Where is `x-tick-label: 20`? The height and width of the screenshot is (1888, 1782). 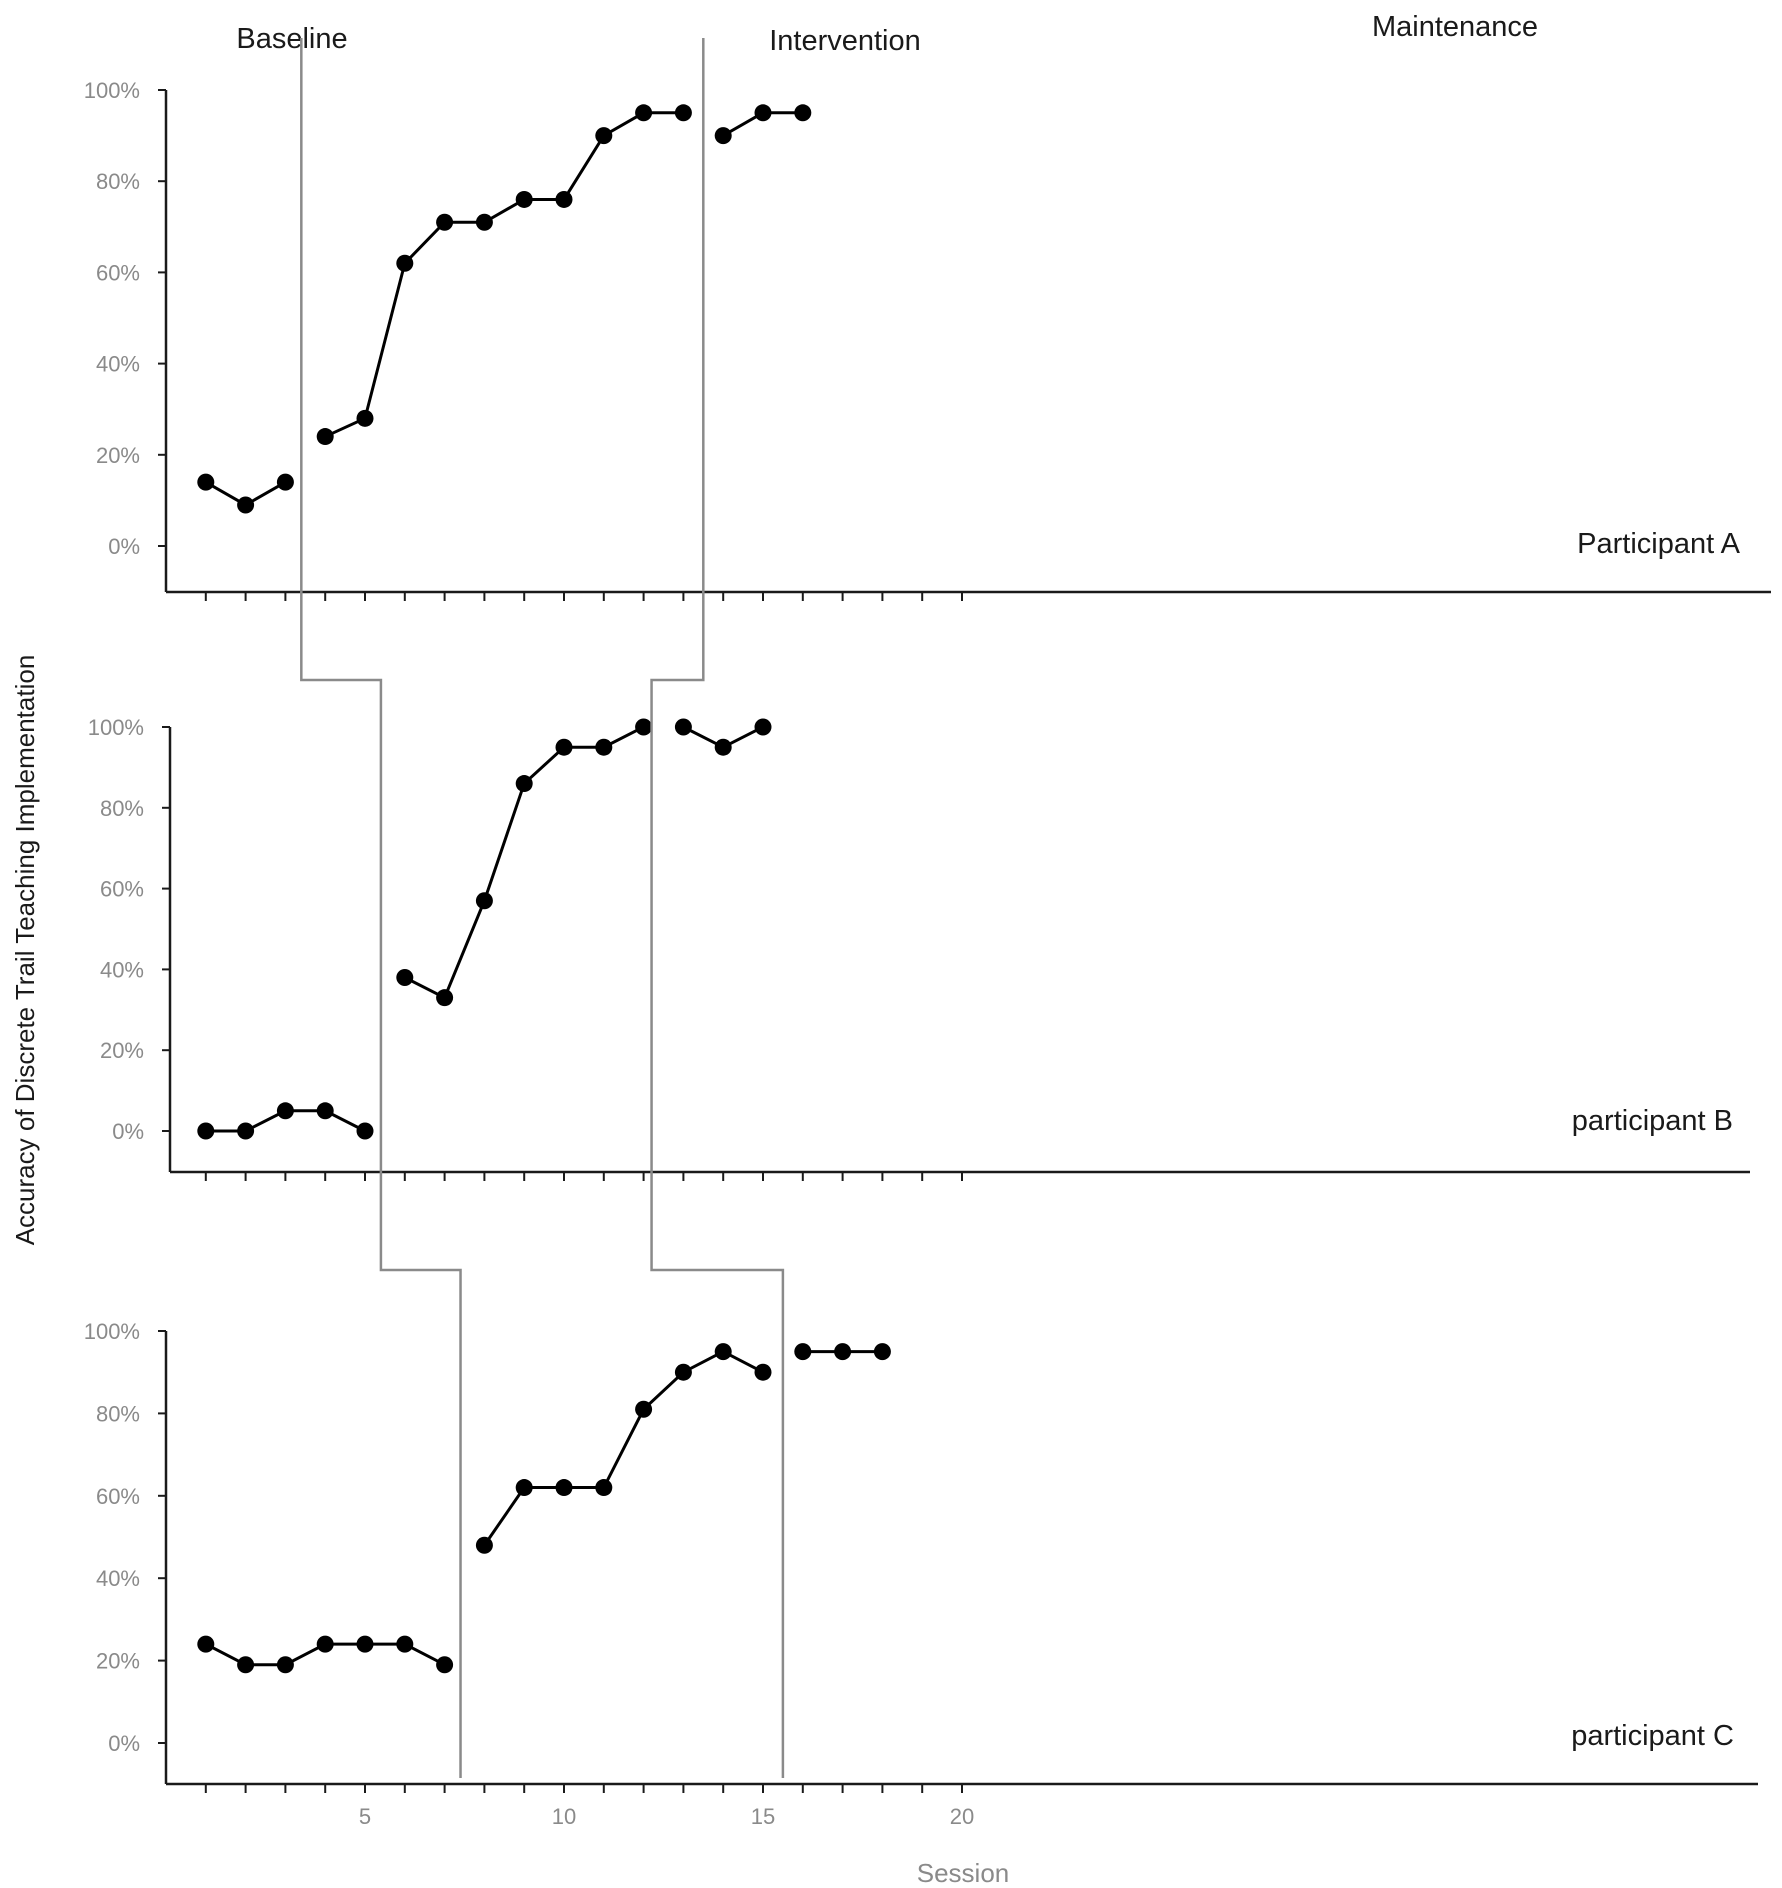
x-tick-label: 20 is located at coordinates (962, 1816).